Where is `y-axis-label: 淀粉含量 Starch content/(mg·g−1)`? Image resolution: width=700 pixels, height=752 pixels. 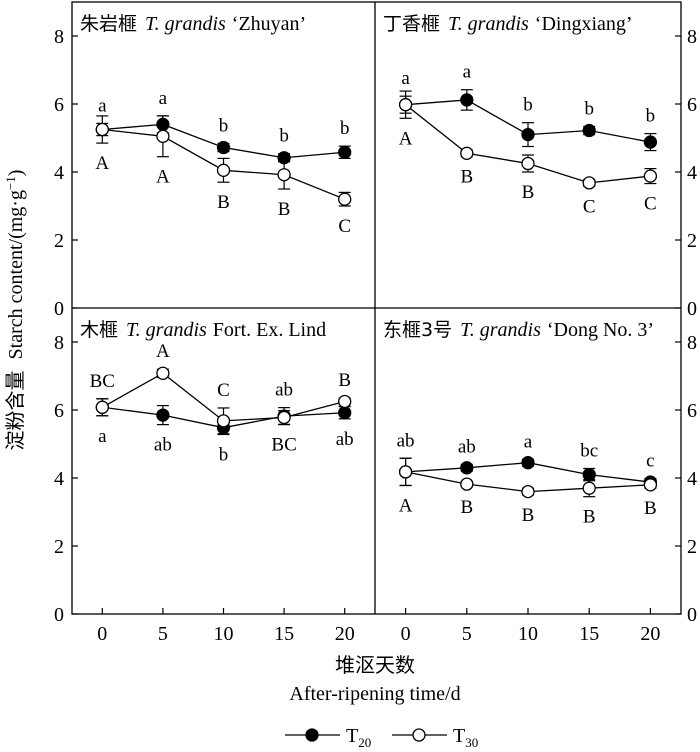 y-axis-label: 淀粉含量 Starch content/(mg·g−1) is located at coordinates (15, 310).